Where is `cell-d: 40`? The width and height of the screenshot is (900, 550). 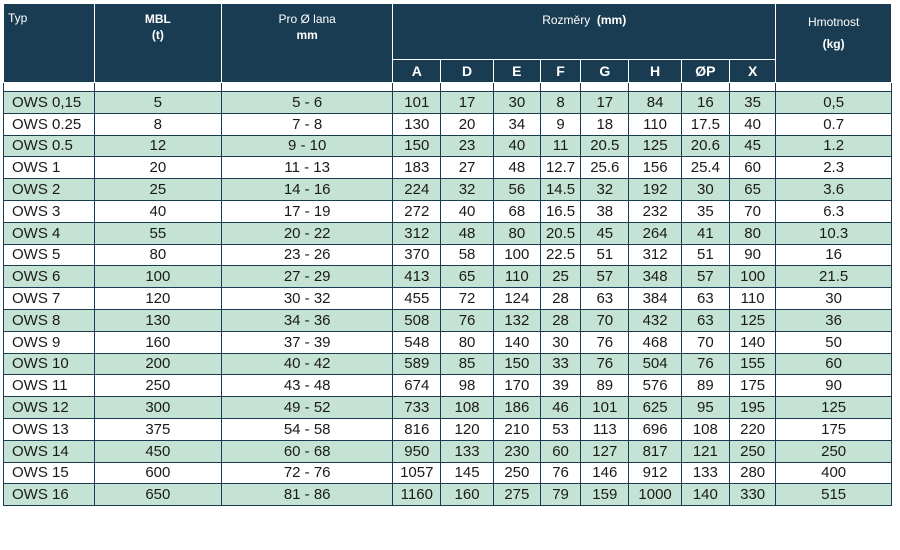
cell-d: 40 is located at coordinates (467, 211).